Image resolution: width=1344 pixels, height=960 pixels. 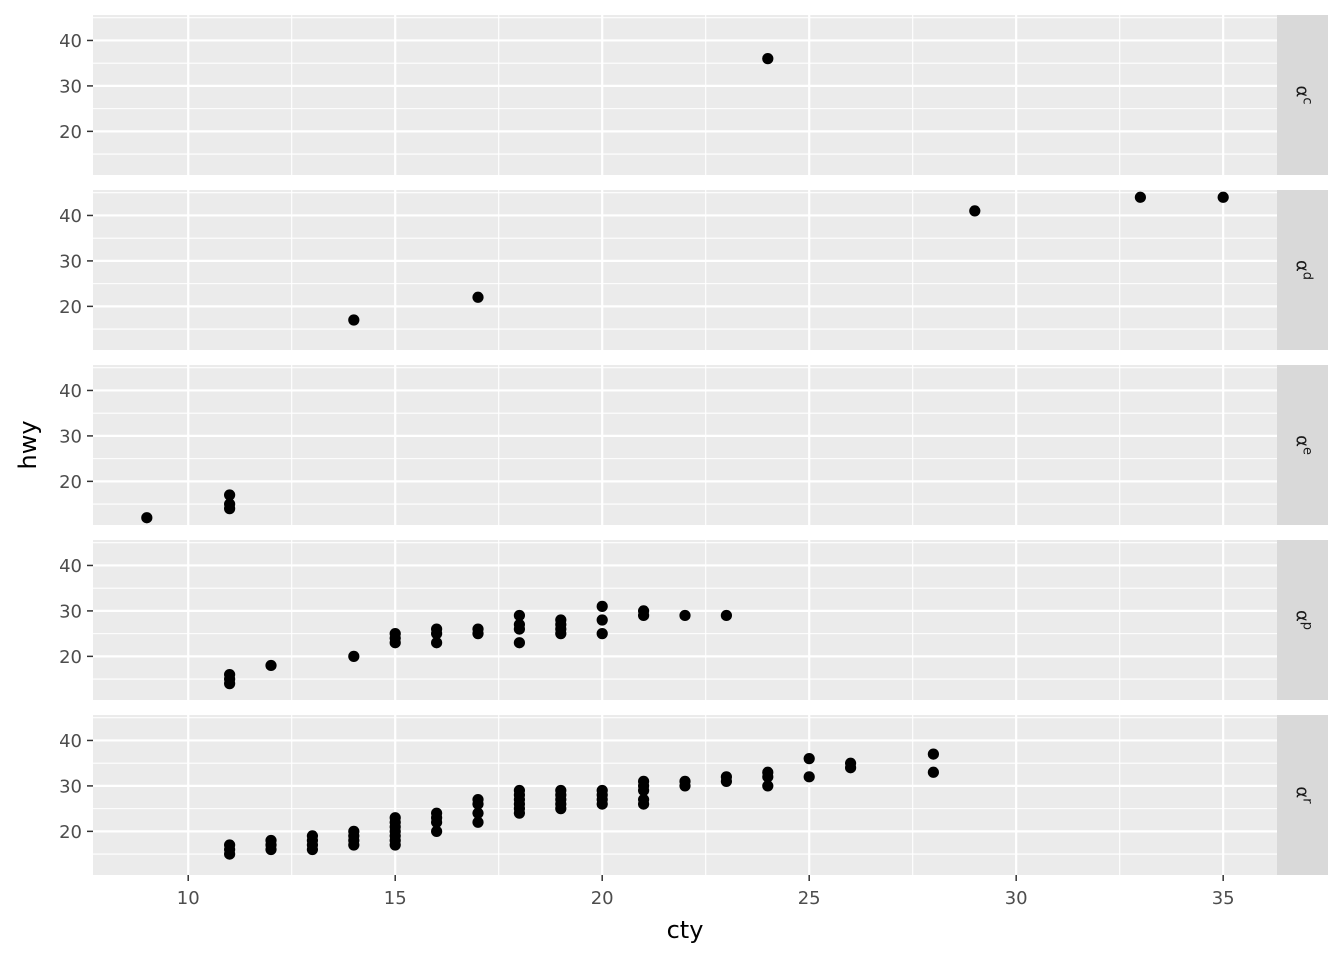 I want to click on facet-strip-r: αr, so click(x=1302, y=795).